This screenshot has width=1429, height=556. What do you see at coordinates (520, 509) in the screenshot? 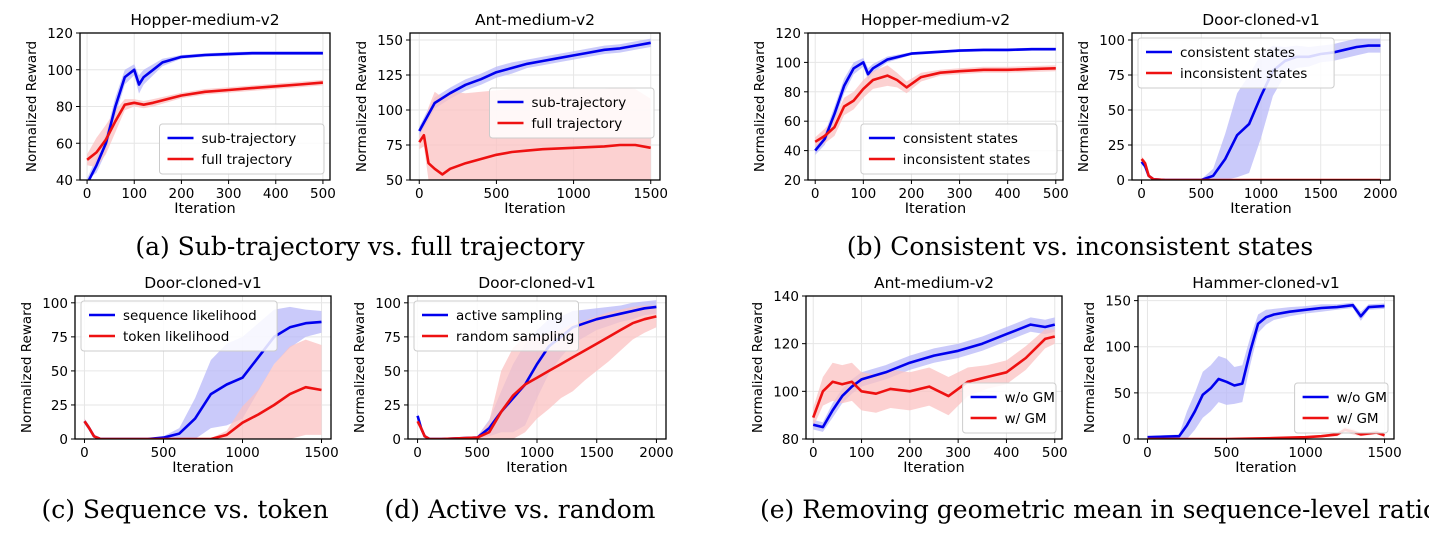
I see `caption-d: (d) Active vs. random` at bounding box center [520, 509].